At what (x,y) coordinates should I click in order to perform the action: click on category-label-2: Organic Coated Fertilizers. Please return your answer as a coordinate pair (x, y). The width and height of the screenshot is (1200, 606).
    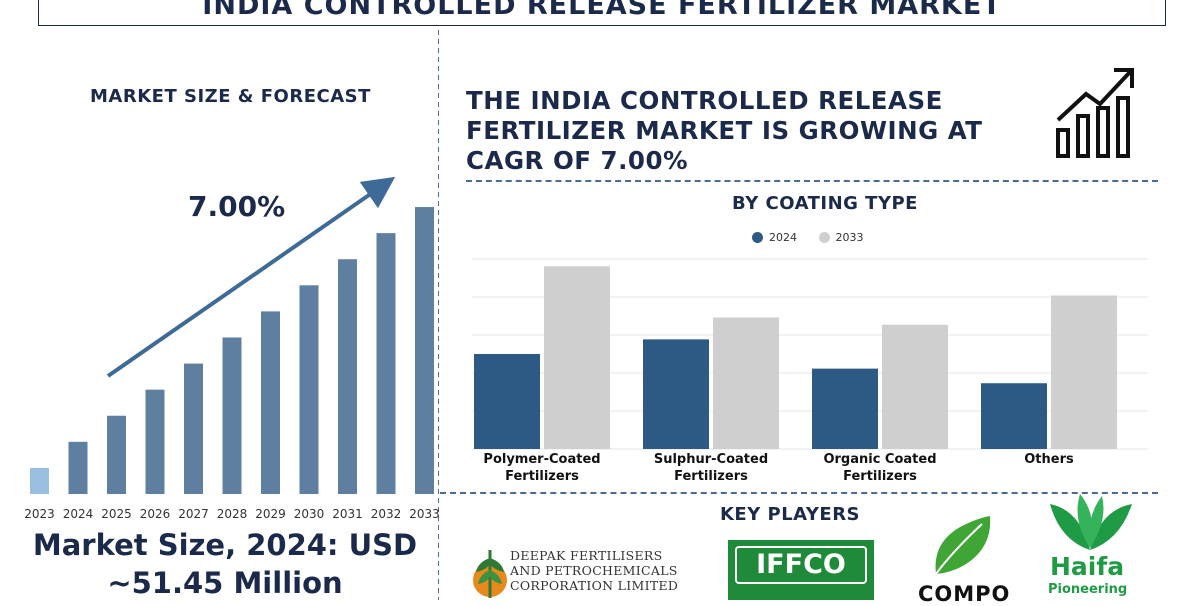
    Looking at the image, I should click on (879, 468).